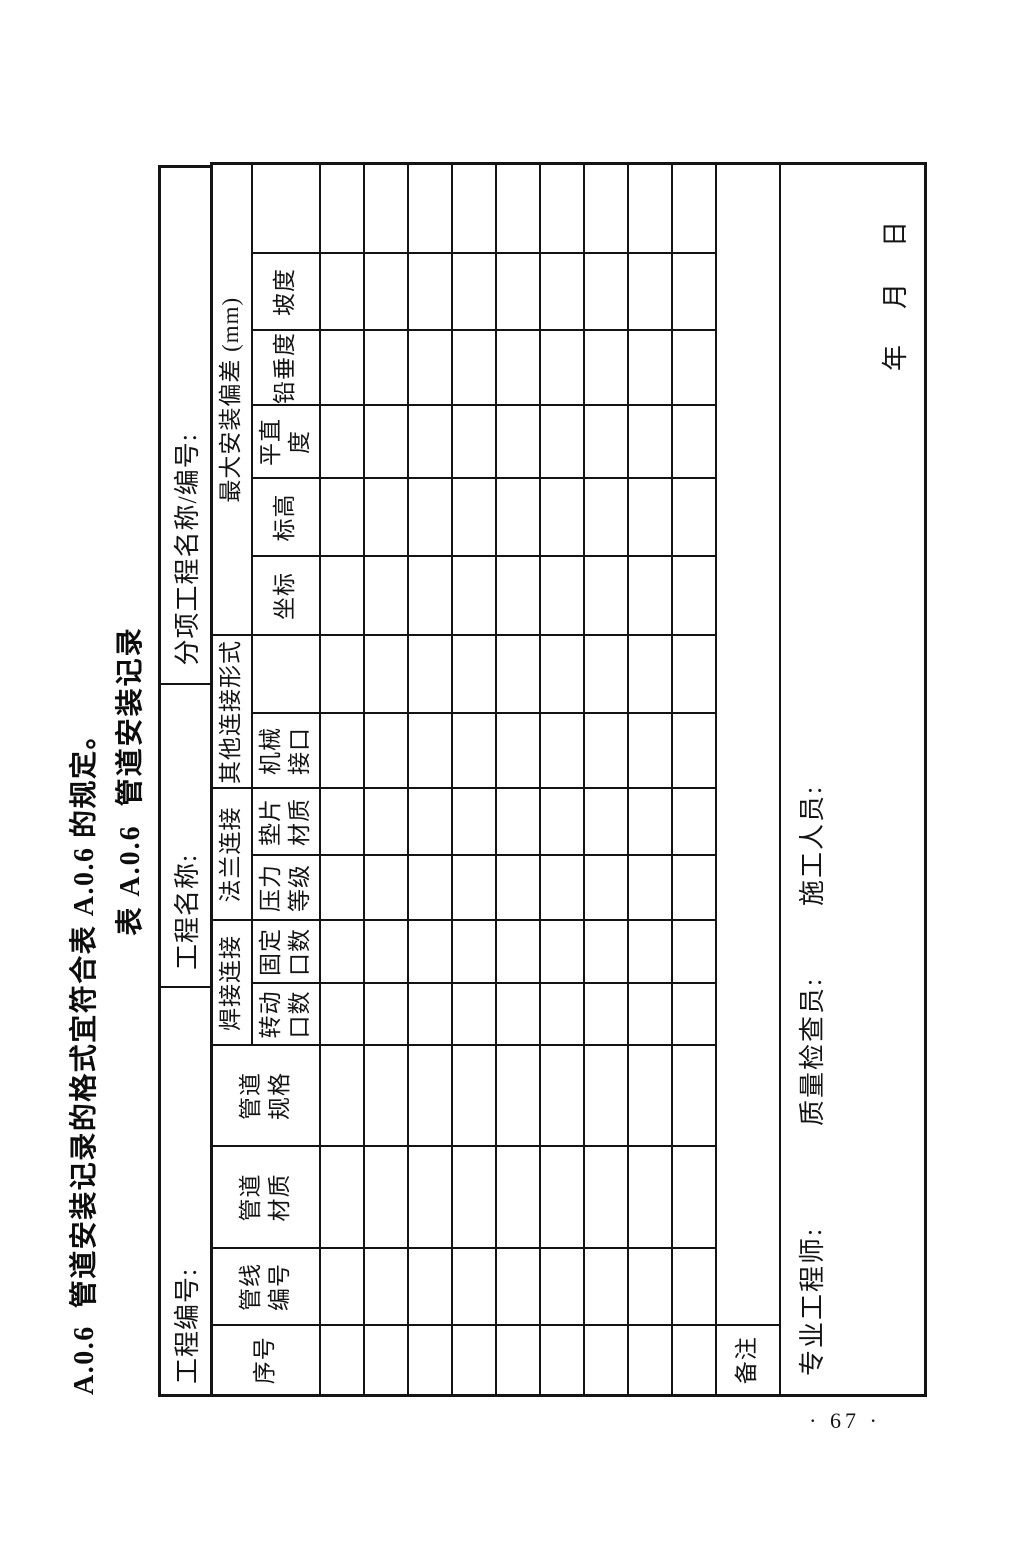  I want to click on sub-header-coordinate: 坐标, so click(285, 596).